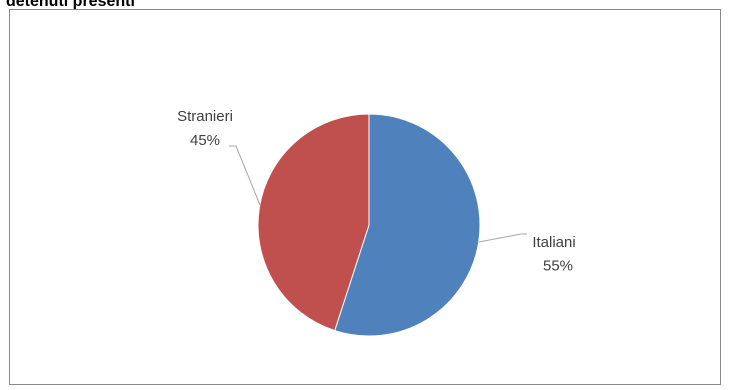 The image size is (729, 390). What do you see at coordinates (205, 140) in the screenshot?
I see `slice-value-stranieri: 45%` at bounding box center [205, 140].